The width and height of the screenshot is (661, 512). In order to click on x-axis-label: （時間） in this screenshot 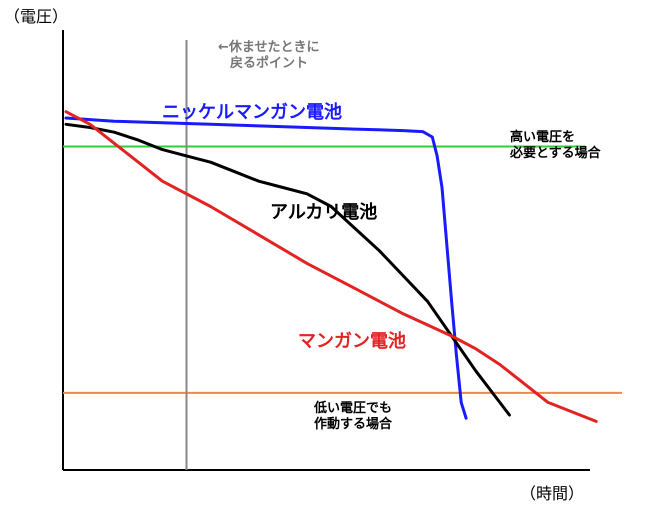, I will do `click(552, 493)`.